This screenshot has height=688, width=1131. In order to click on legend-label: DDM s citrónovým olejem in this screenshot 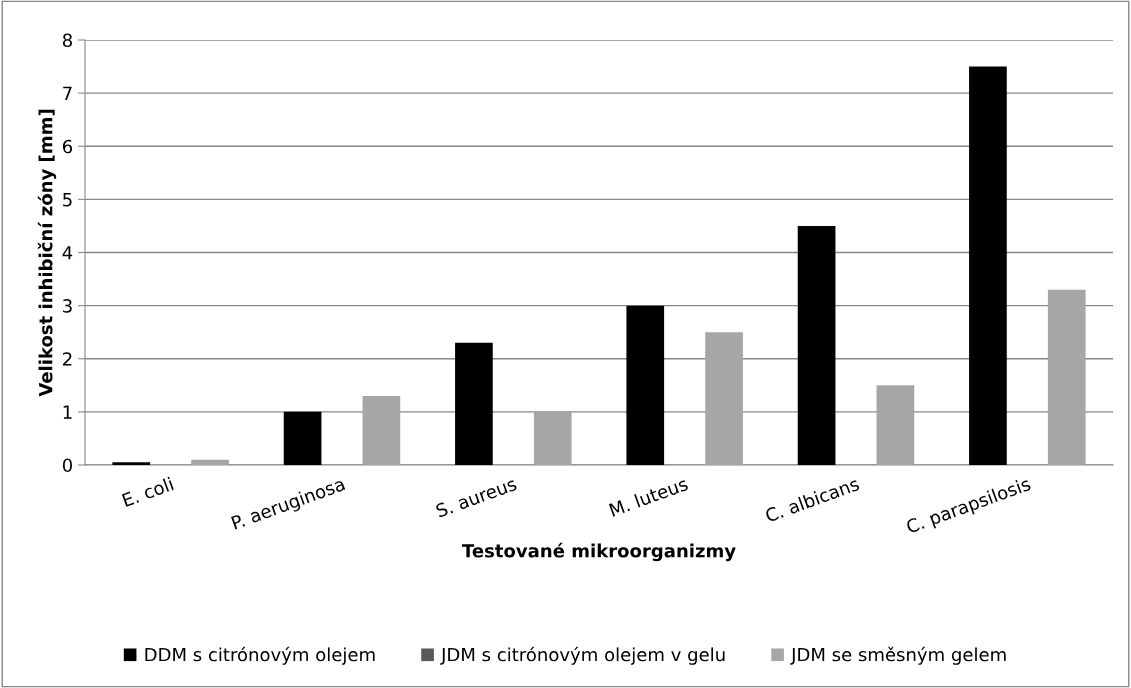, I will do `click(260, 655)`.